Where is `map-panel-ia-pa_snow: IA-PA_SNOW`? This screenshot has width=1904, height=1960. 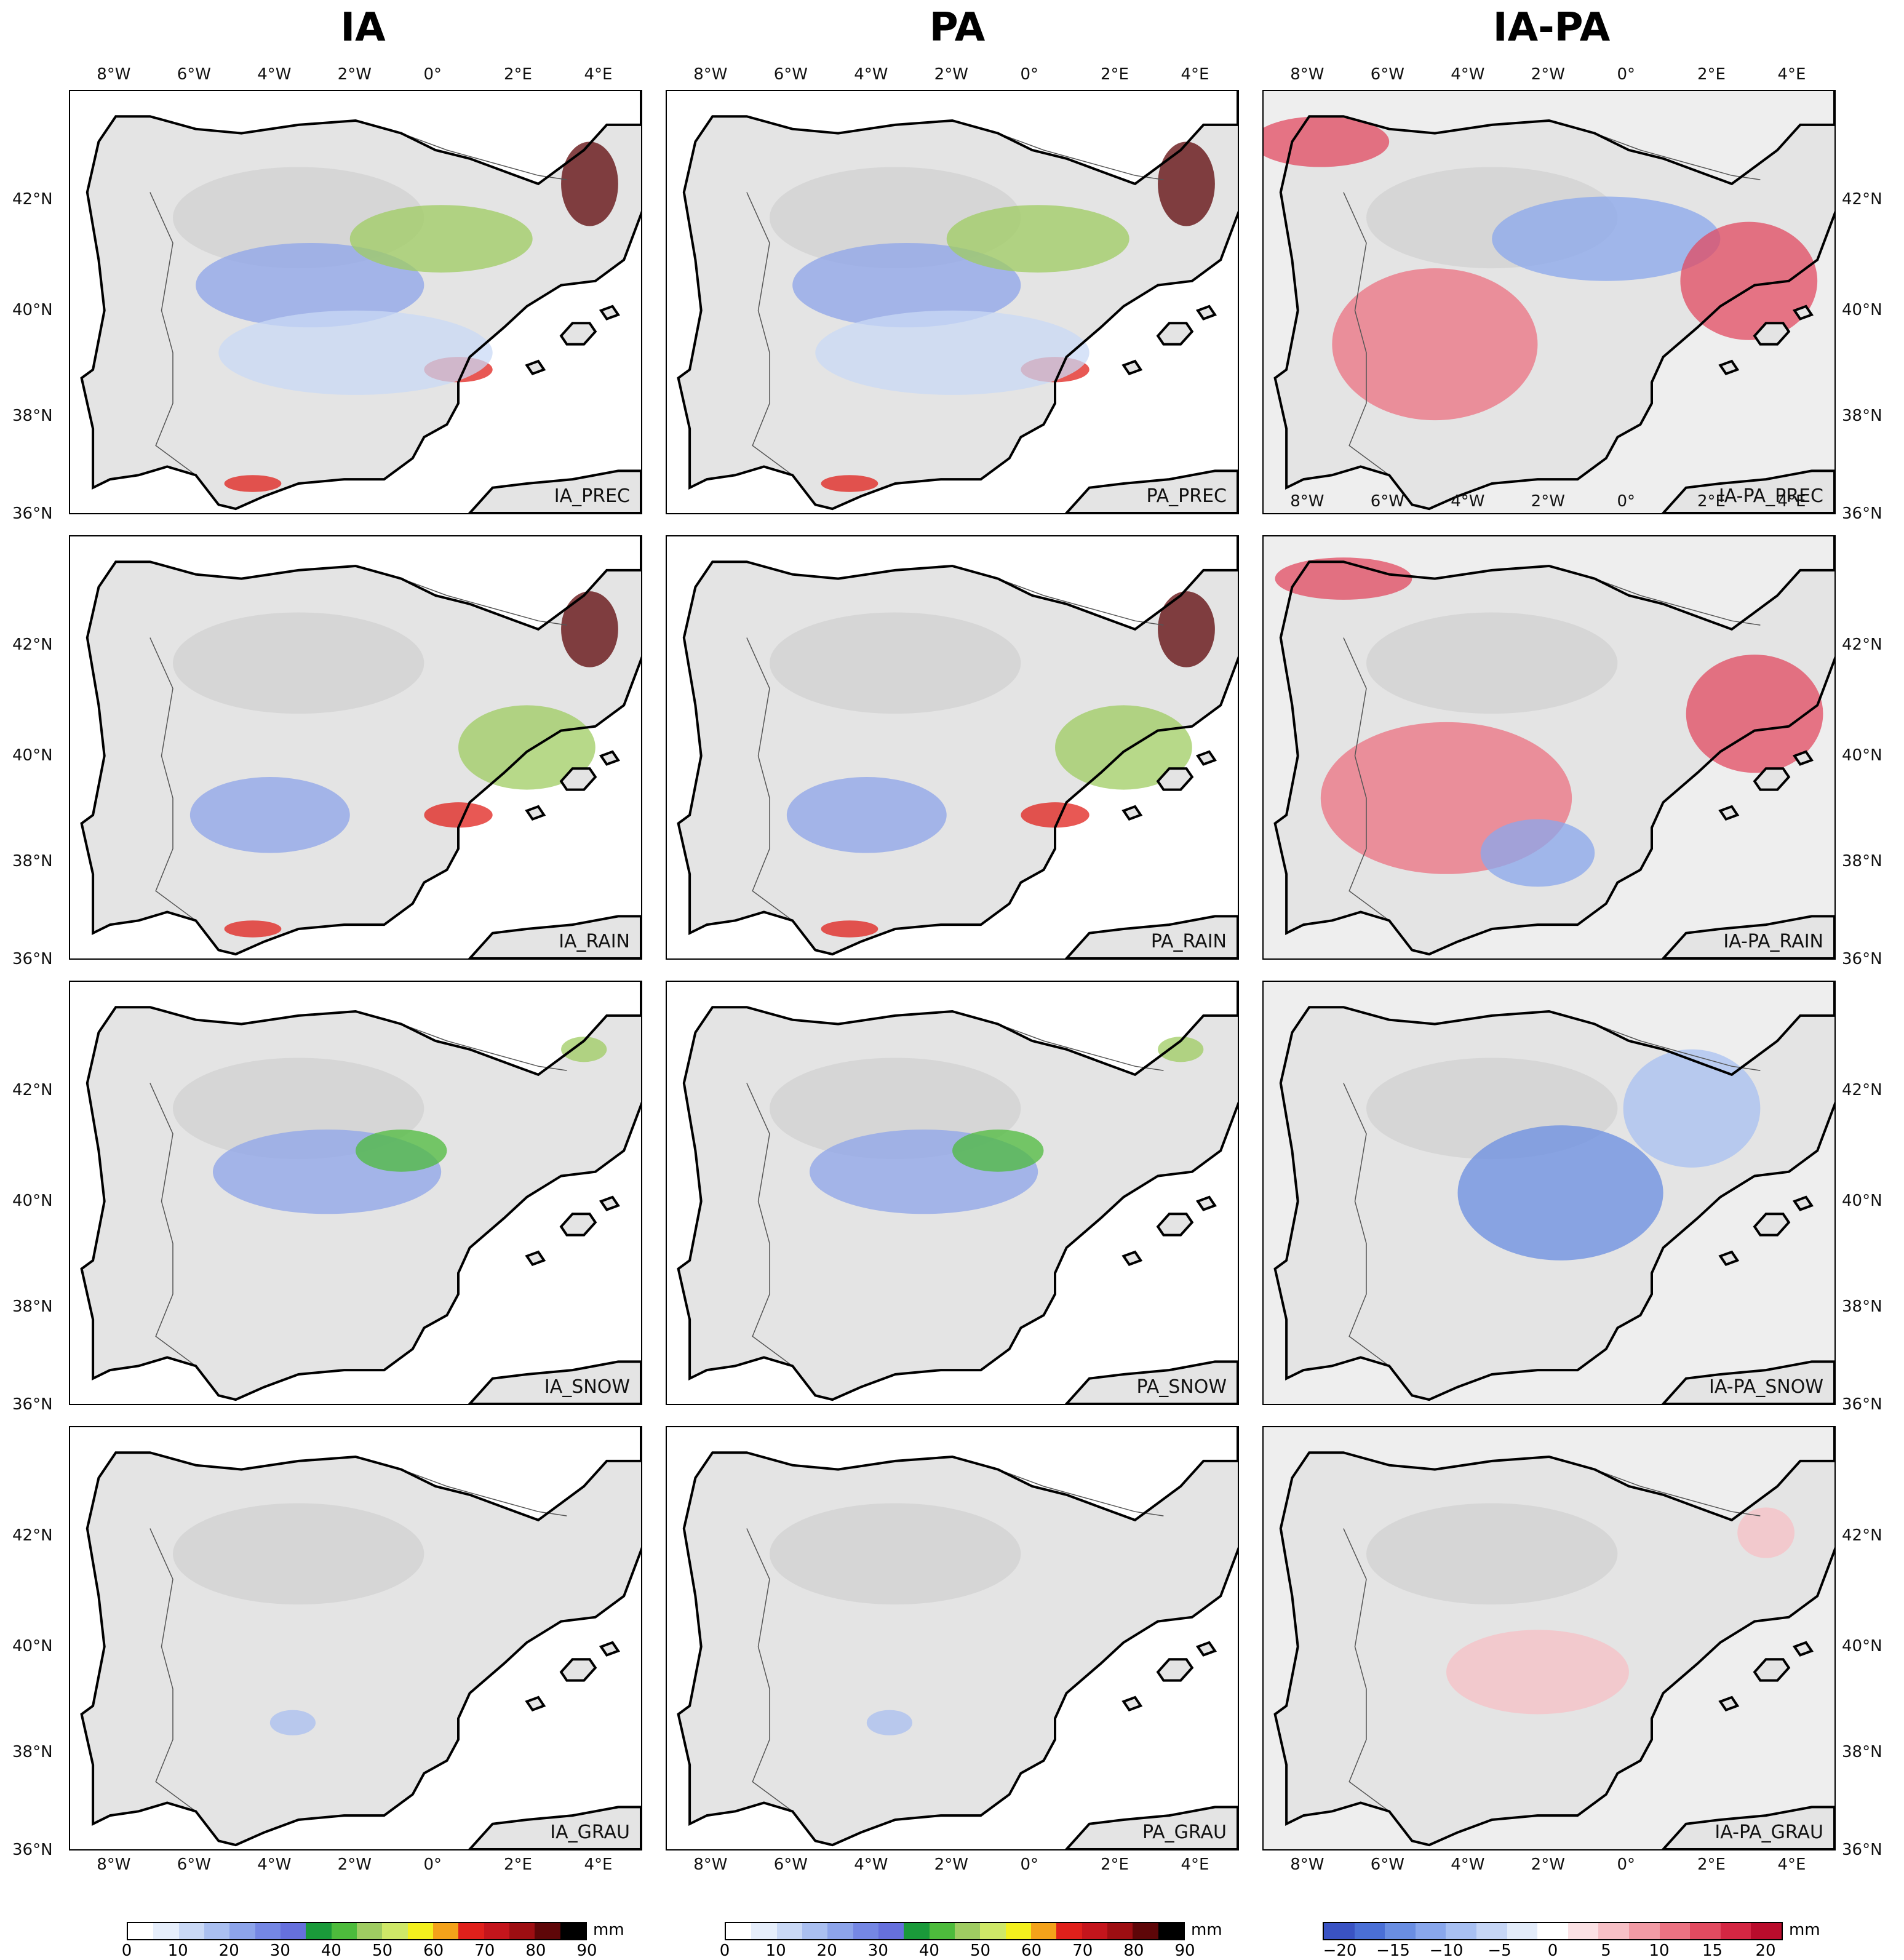 map-panel-ia-pa_snow: IA-PA_SNOW is located at coordinates (1549, 1193).